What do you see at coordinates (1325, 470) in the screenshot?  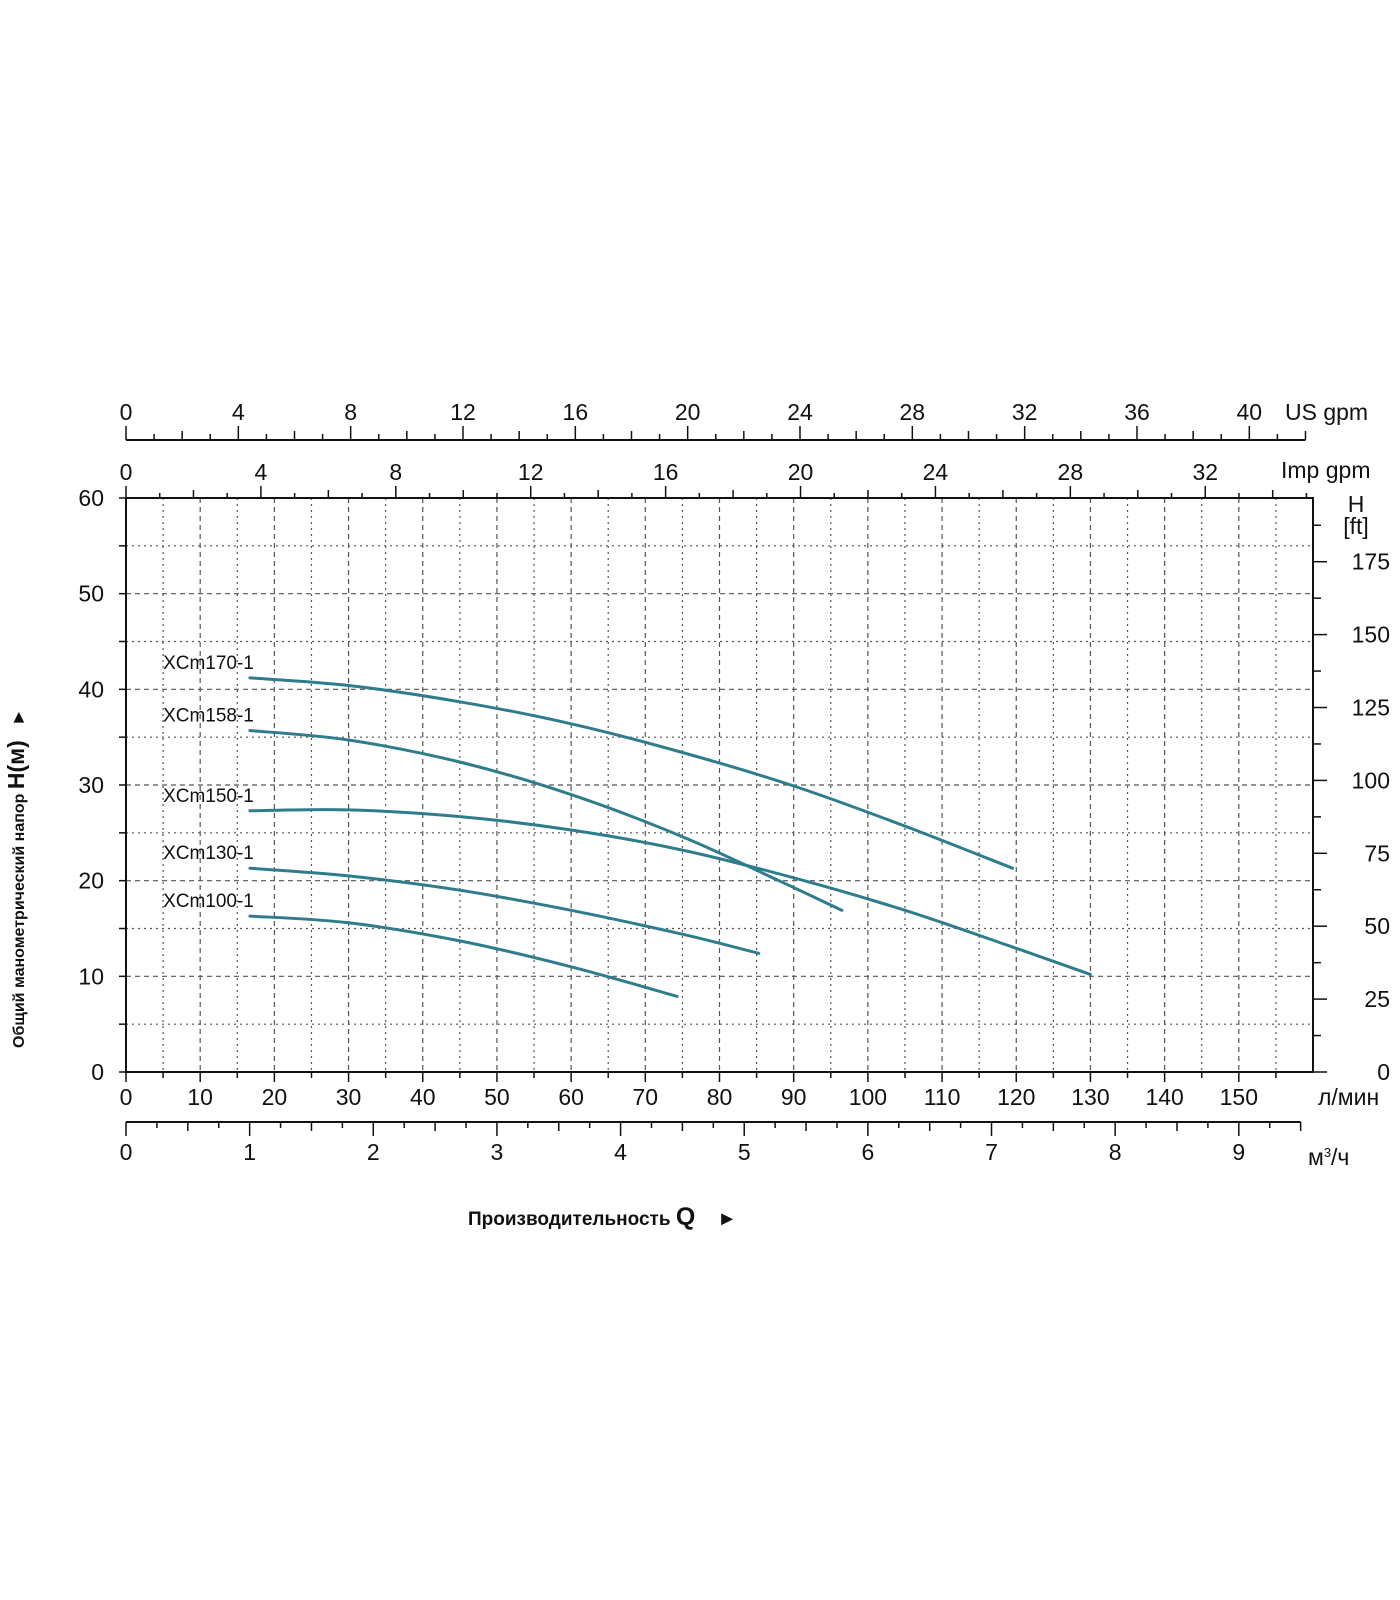 I see `imp-gpm-axis-unit: Imp gpm` at bounding box center [1325, 470].